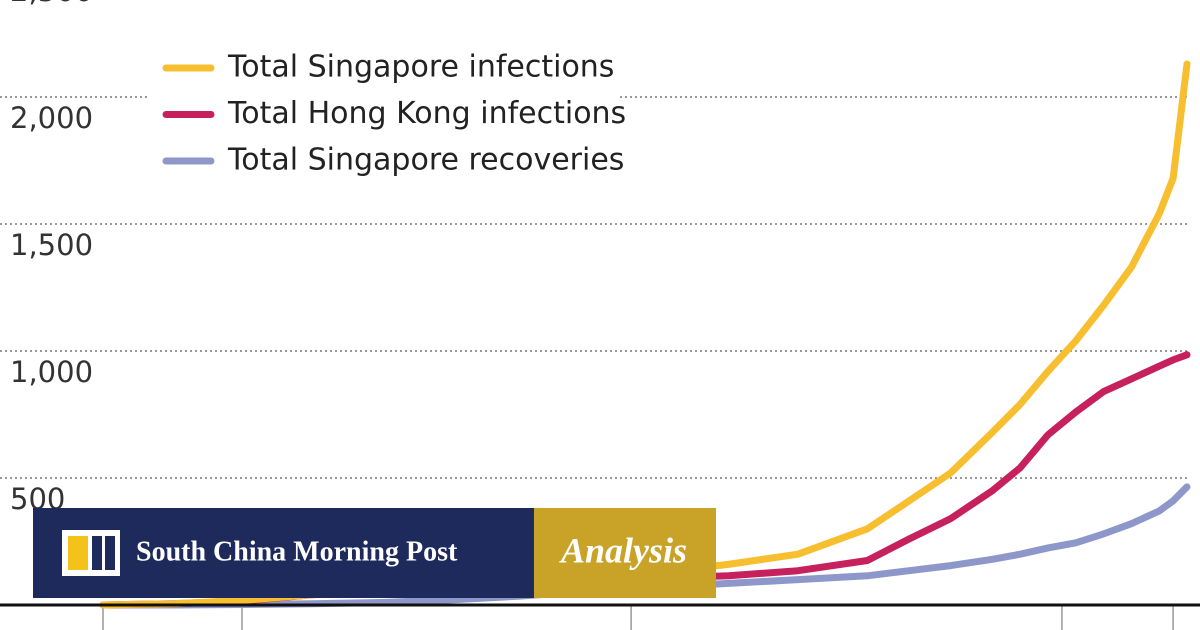 This screenshot has height=630, width=1200. What do you see at coordinates (426, 113) in the screenshot?
I see `legend-label: Total Hong Kong infections` at bounding box center [426, 113].